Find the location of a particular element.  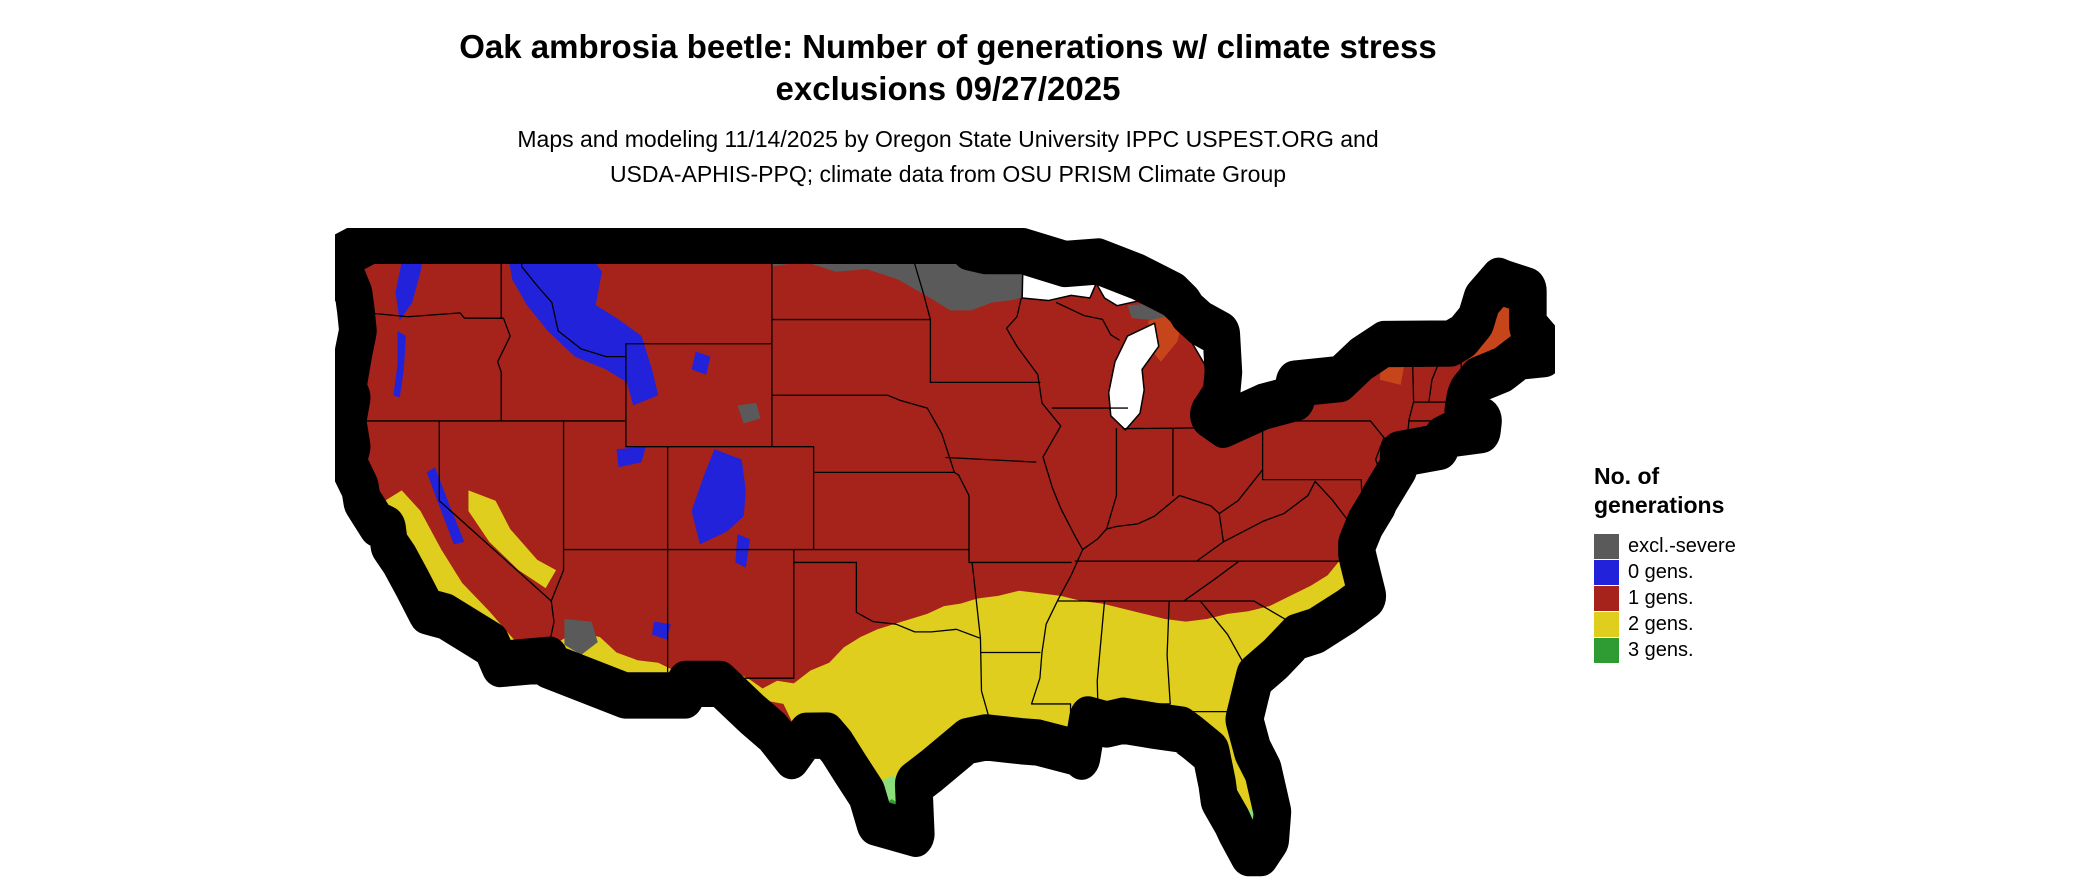

region-0gens-bighorn is located at coordinates (701, 363).